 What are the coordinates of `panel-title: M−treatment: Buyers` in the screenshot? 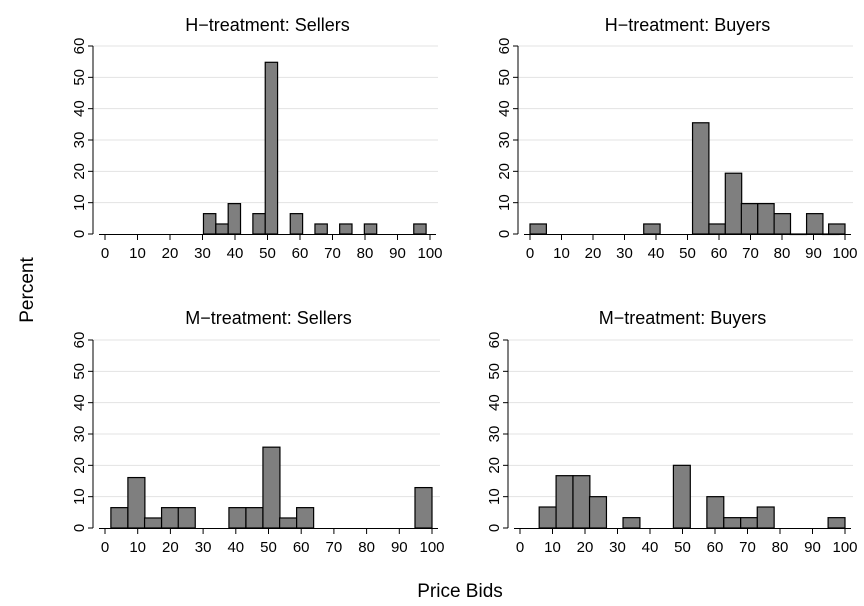 It's located at (683, 318).